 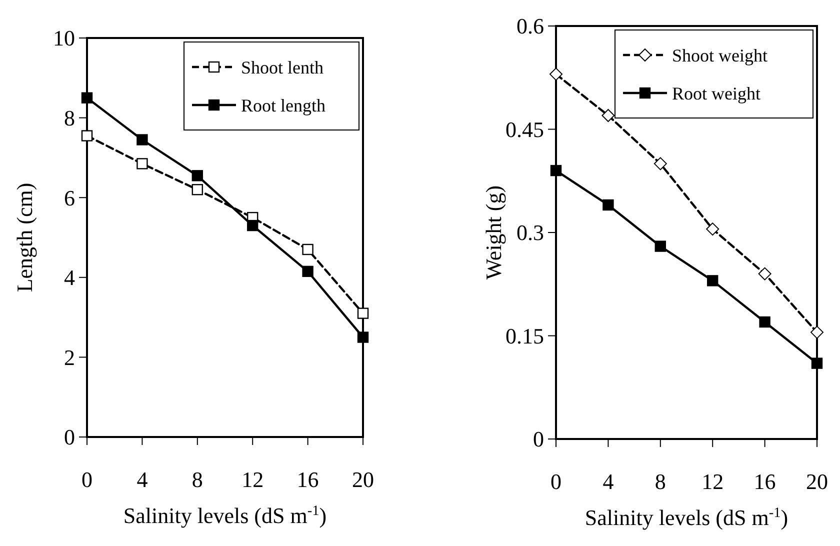 I want to click on y-tick-label: 0.6, so click(x=530, y=26).